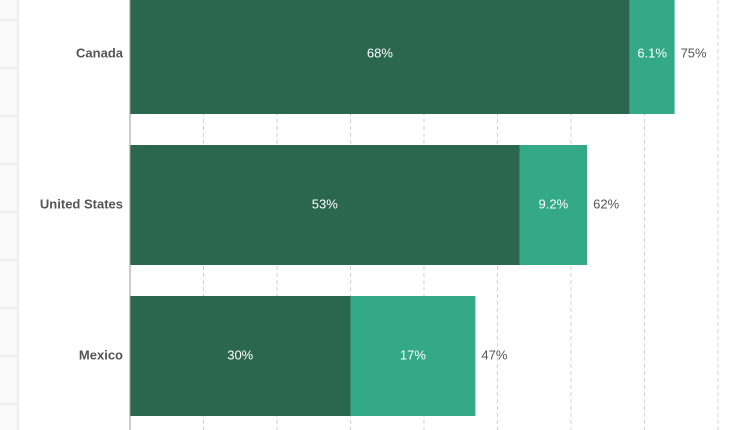 This screenshot has height=430, width=740. I want to click on value-label: 53%, so click(325, 203).